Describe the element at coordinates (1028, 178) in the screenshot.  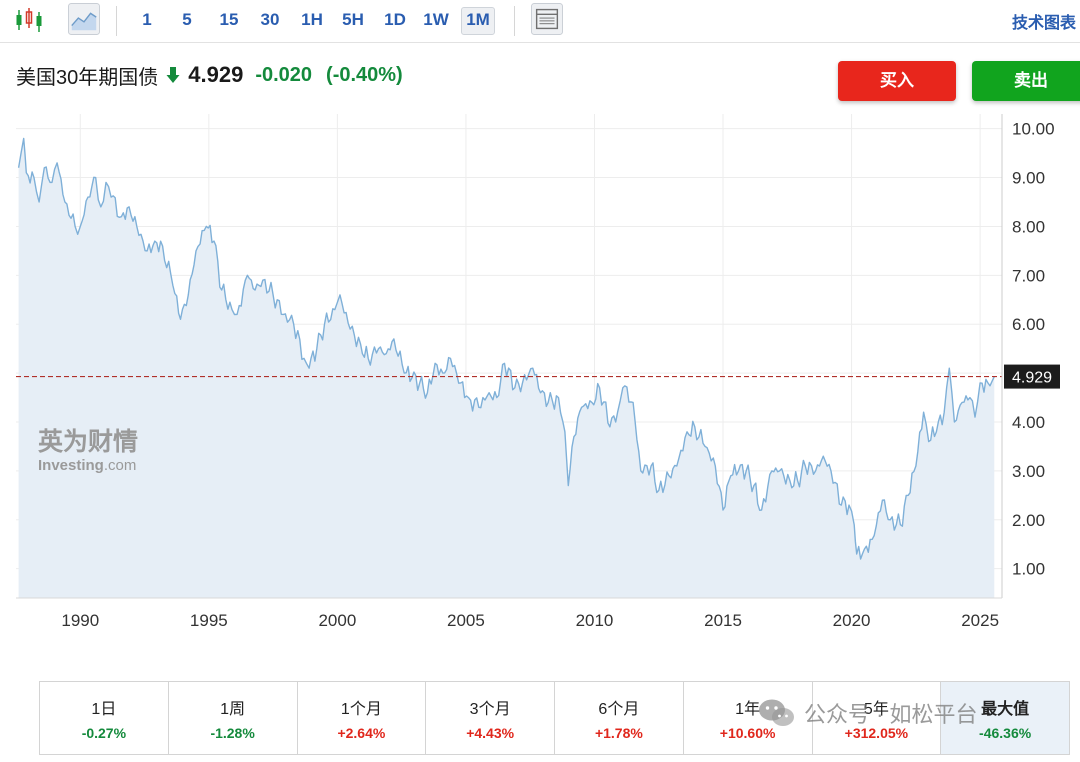
I see `y-tick-label: 9.00` at that location.